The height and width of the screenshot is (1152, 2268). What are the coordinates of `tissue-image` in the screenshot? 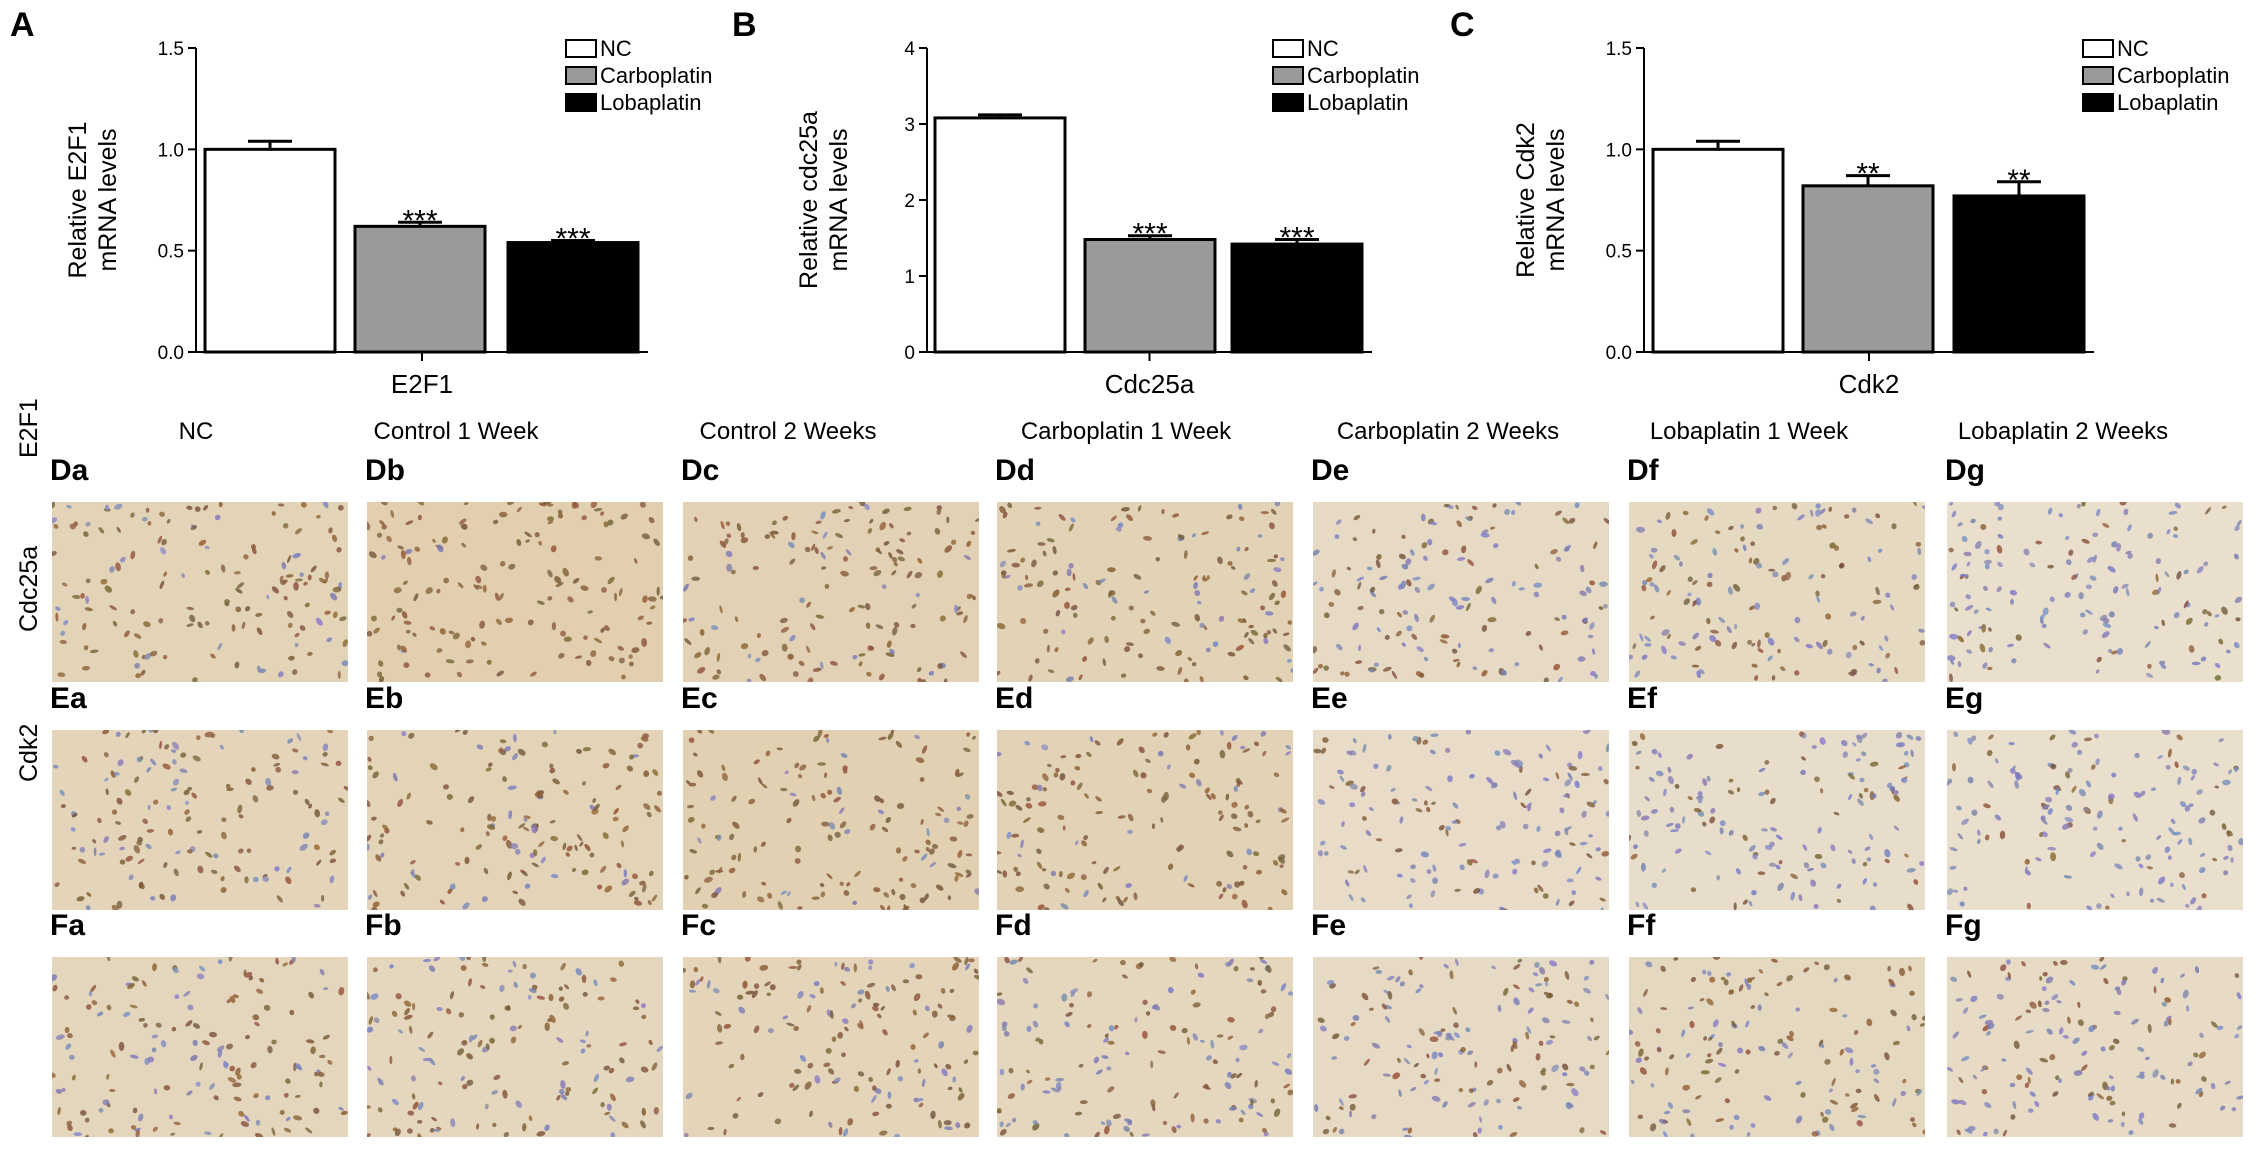 It's located at (2095, 592).